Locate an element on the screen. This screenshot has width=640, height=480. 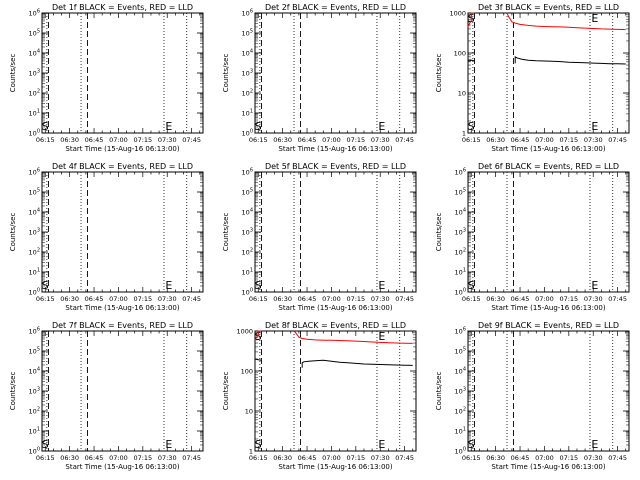
marker-e-top: E is located at coordinates (594, 18).